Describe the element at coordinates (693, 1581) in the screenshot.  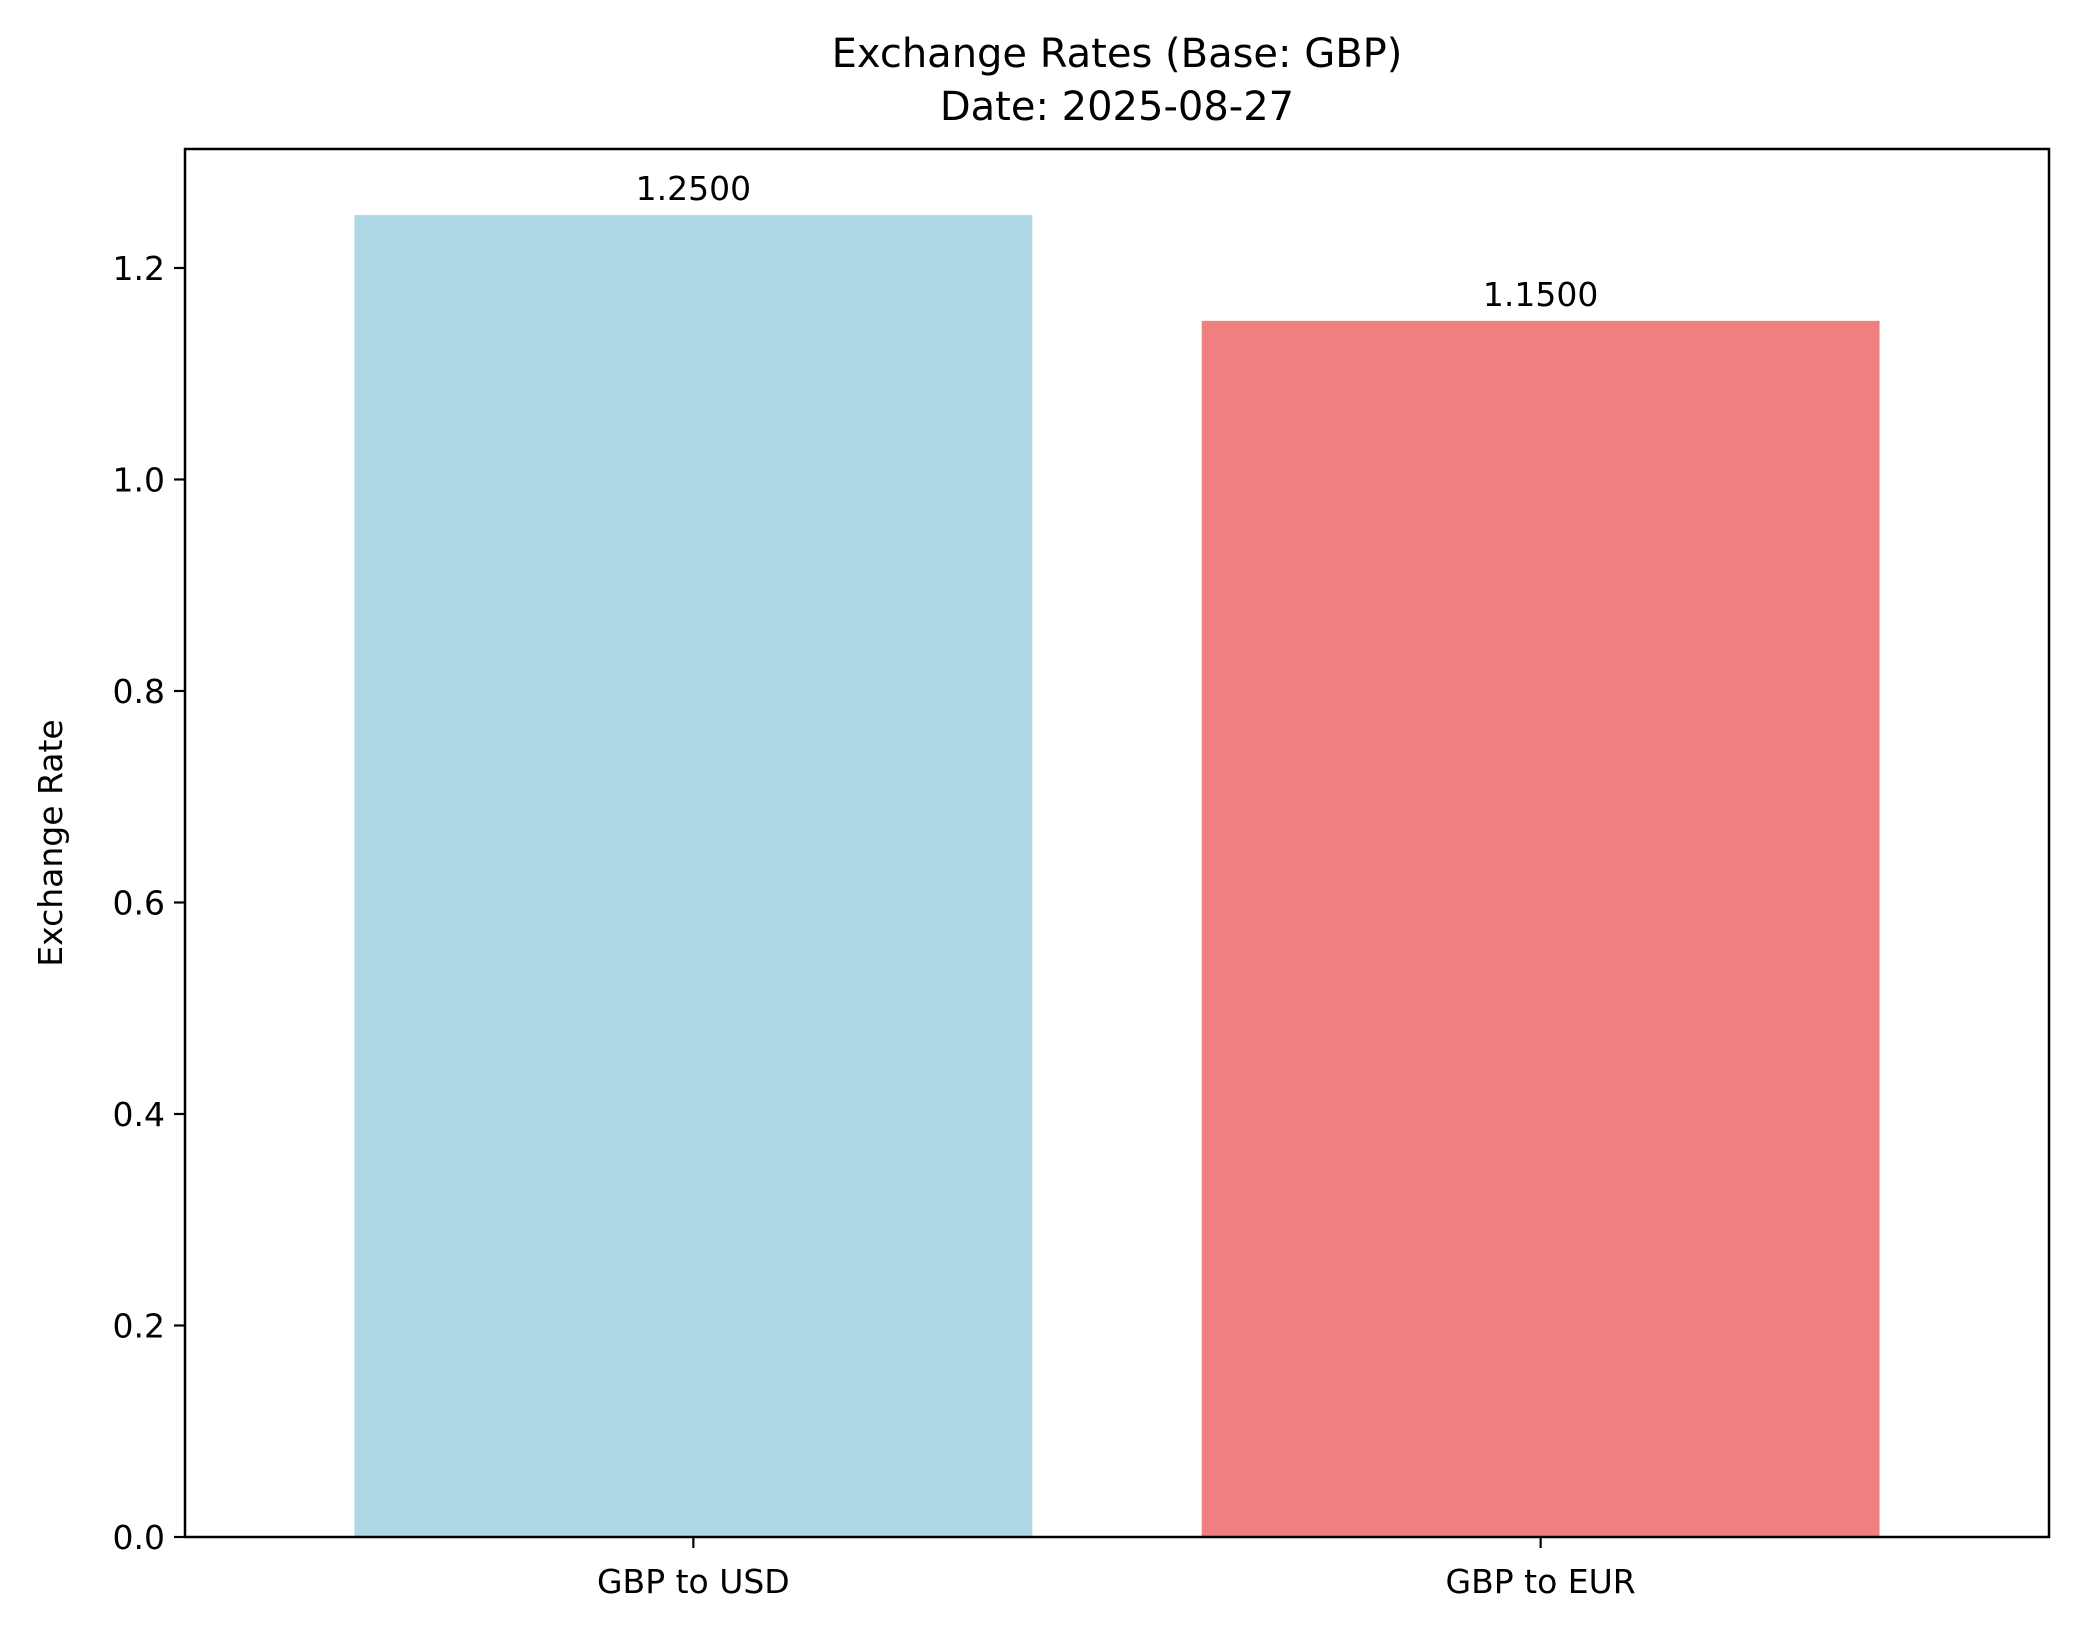
I see `x-tick-label: GBP to USD` at that location.